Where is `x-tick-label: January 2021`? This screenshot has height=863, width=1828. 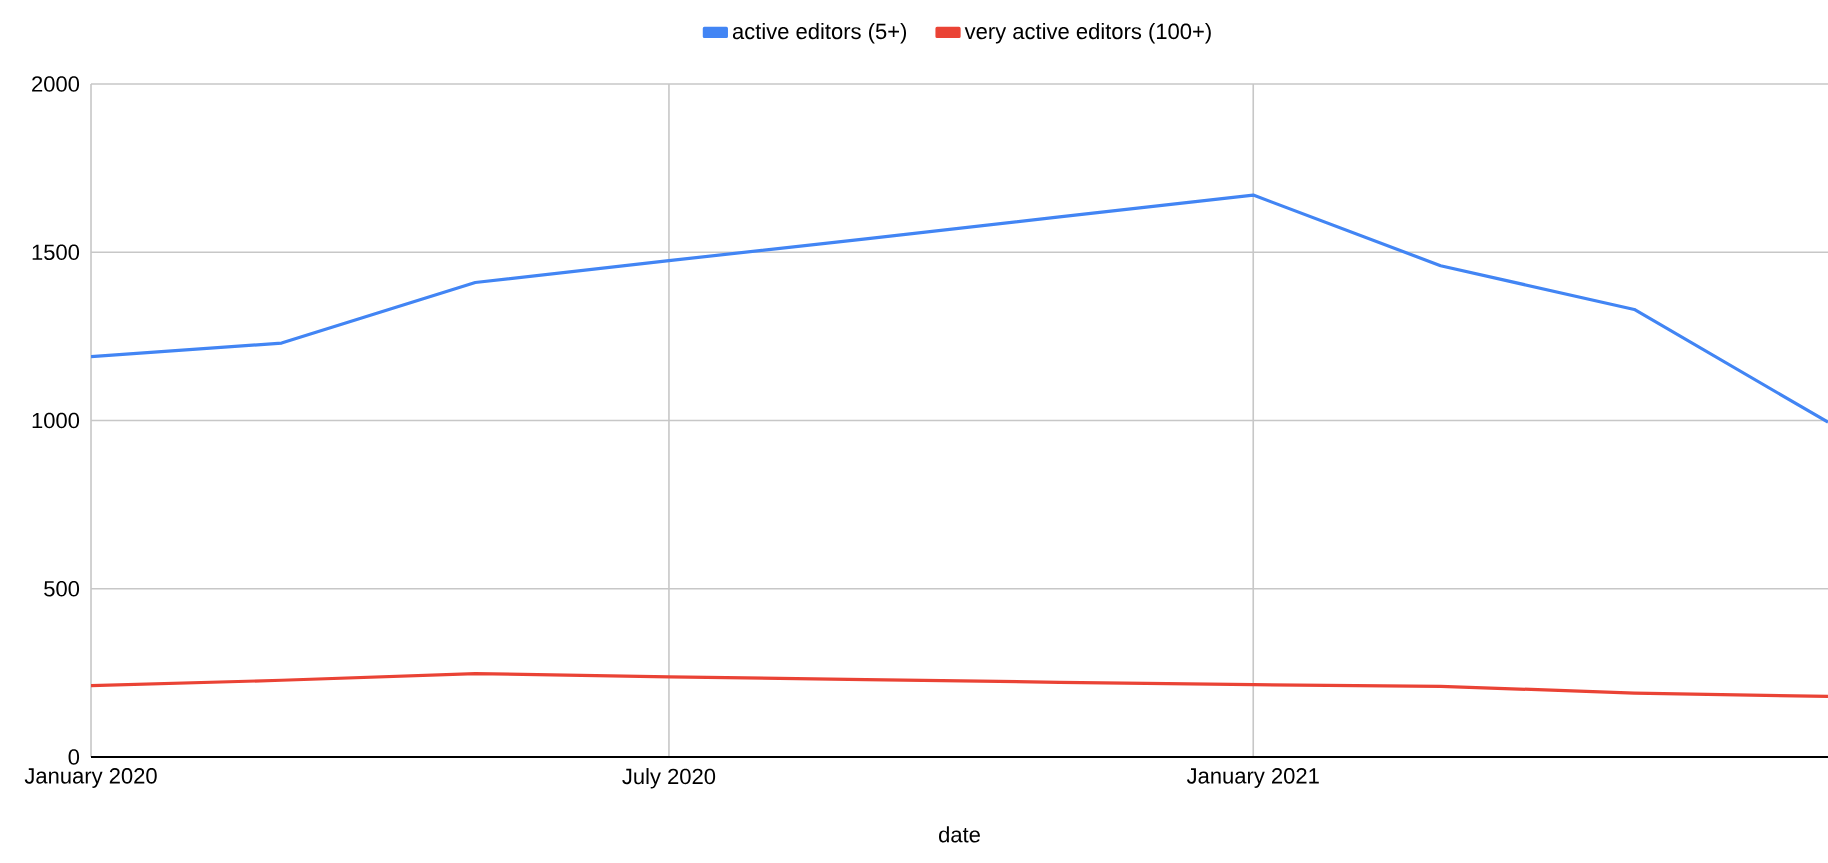
x-tick-label: January 2021 is located at coordinates (1252, 778).